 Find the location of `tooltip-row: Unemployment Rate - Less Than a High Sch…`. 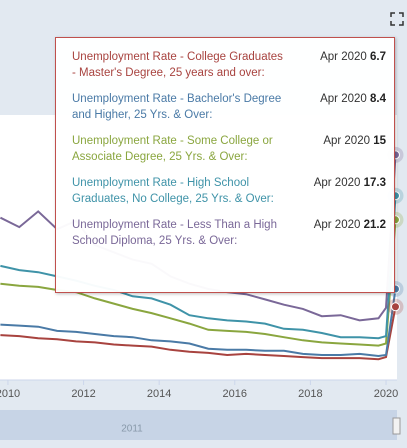

tooltip-row: Unemployment Rate - Less Than a High Sch… is located at coordinates (229, 233).